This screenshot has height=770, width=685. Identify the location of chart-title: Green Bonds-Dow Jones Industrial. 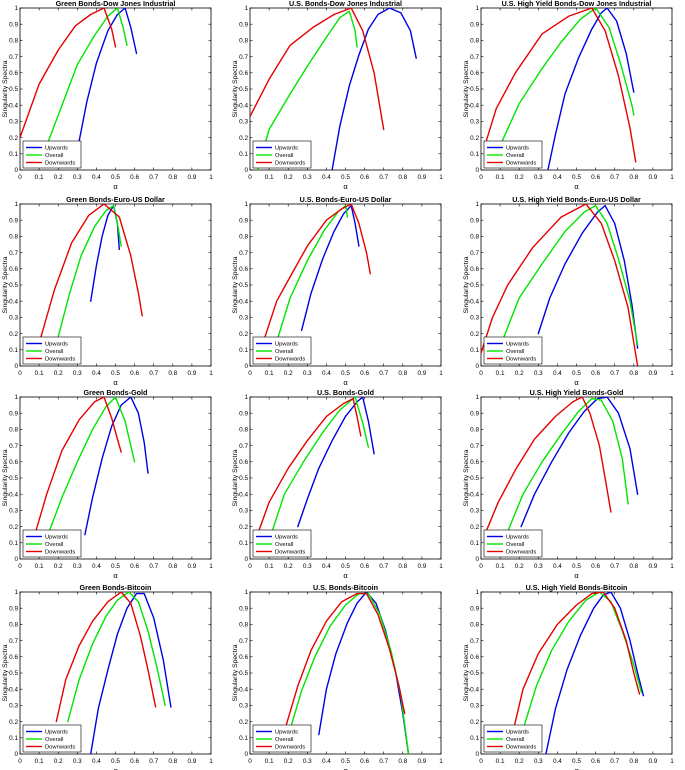
(116, 4).